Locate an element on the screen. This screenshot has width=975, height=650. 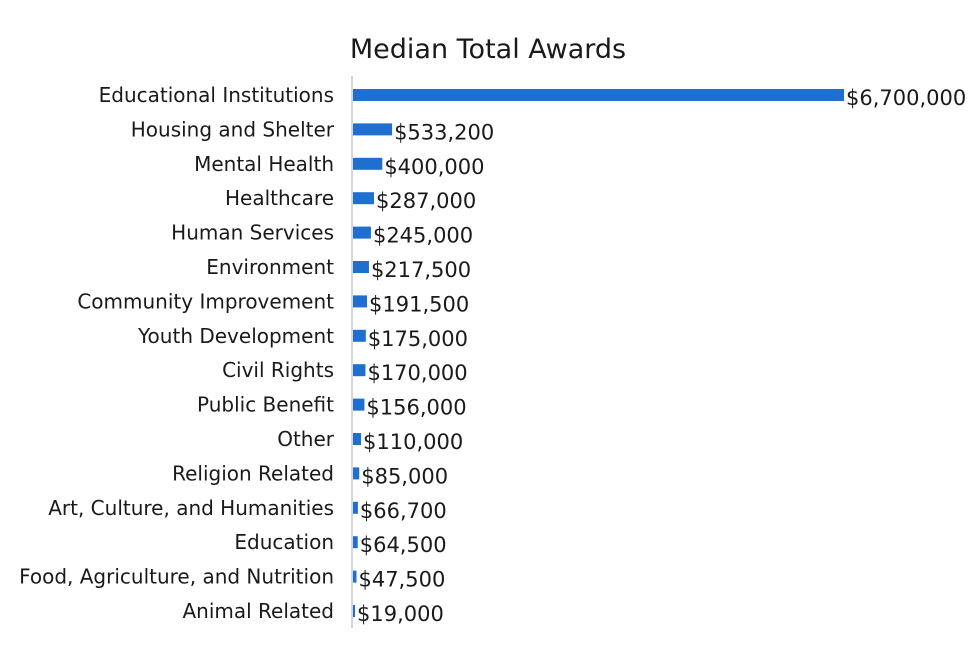
category-label-environment: Environment is located at coordinates (270, 267).